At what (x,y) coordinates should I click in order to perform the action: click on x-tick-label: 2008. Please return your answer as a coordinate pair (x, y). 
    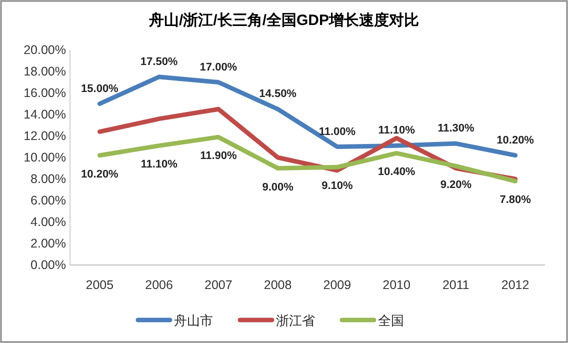
    Looking at the image, I should click on (278, 285).